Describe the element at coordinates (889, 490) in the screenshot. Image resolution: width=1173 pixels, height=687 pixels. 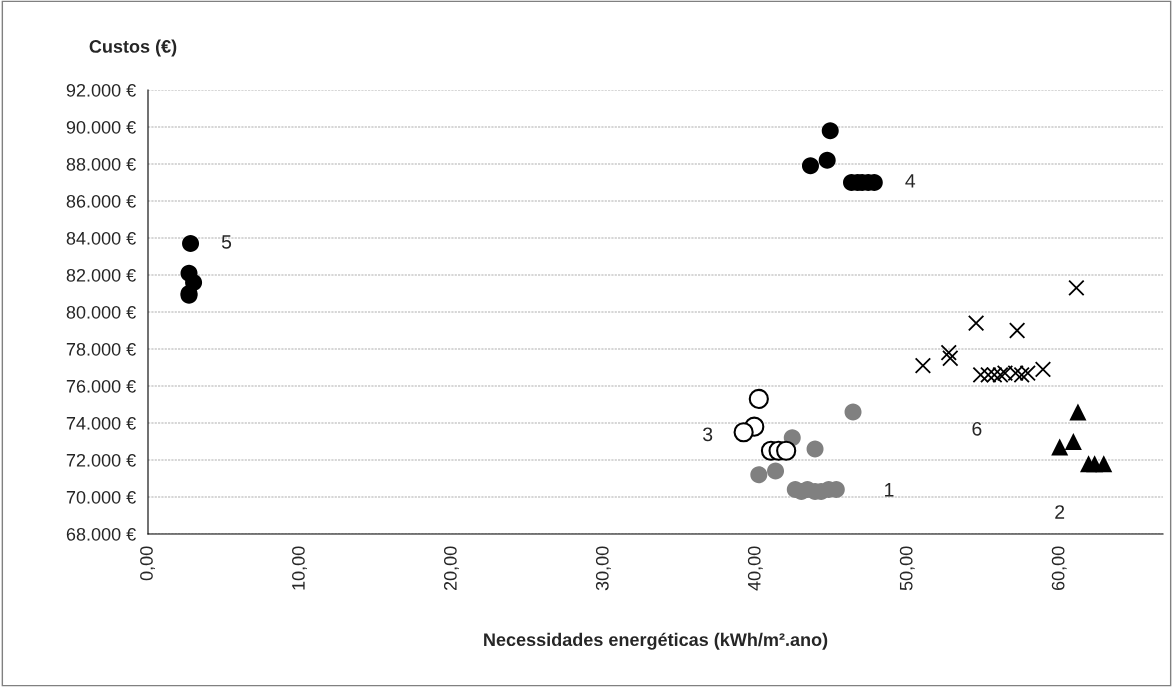
I see `text: 1` at that location.